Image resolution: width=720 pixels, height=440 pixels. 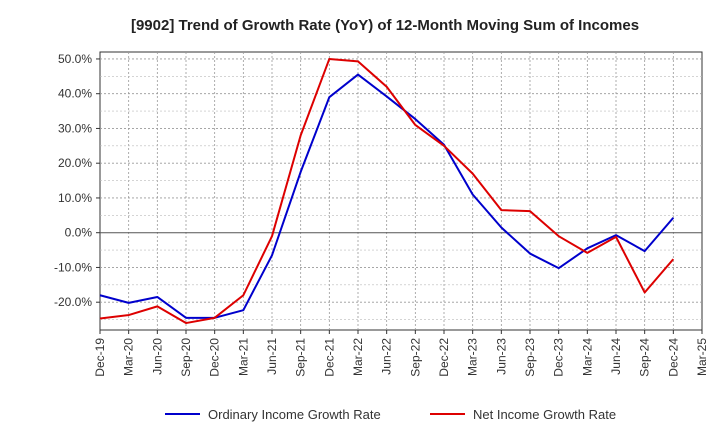 I want to click on y-tick-label: 50.0%, so click(x=75, y=59).